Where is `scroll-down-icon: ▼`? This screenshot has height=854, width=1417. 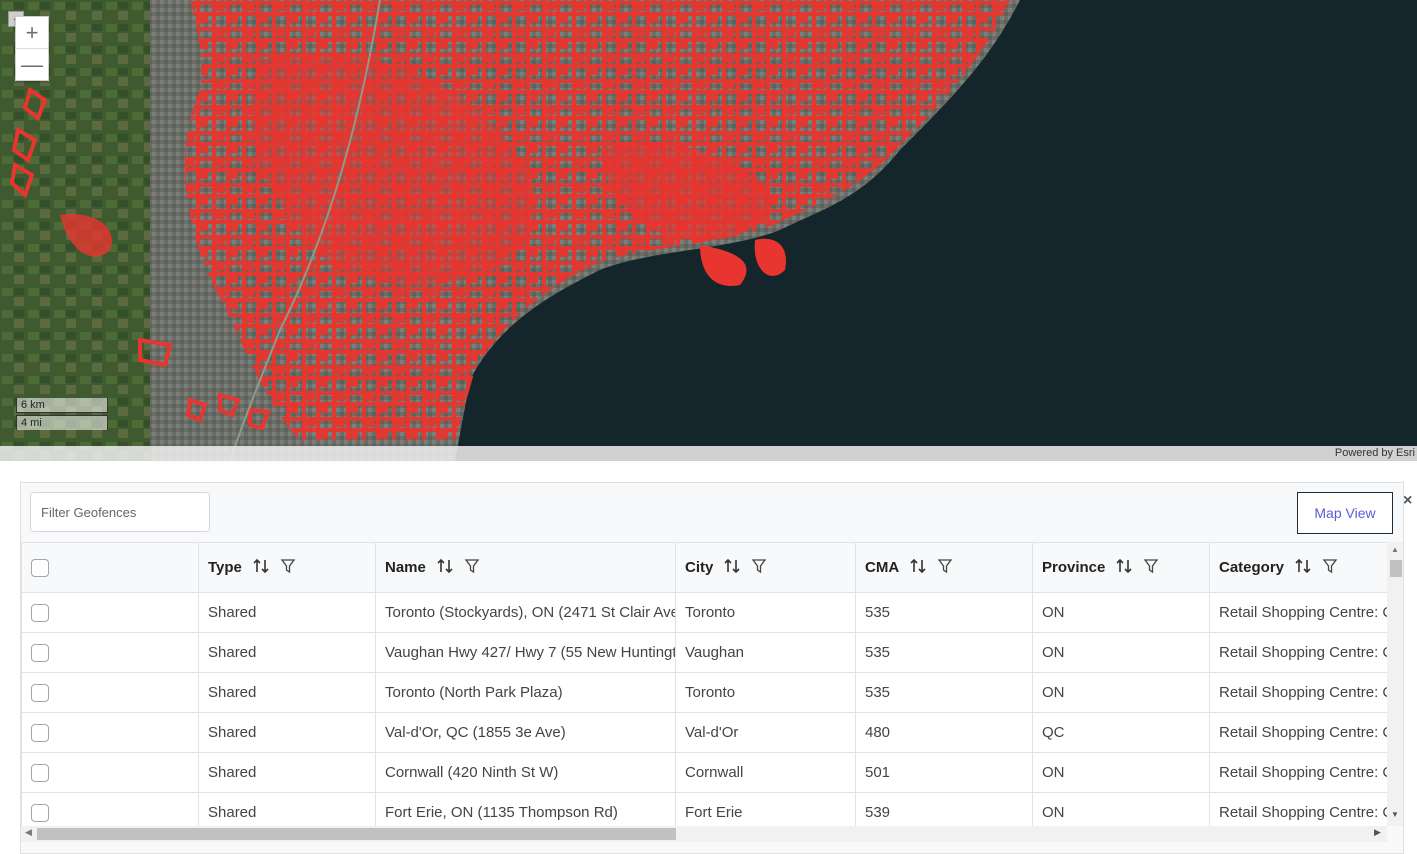 scroll-down-icon: ▼ is located at coordinates (1395, 814).